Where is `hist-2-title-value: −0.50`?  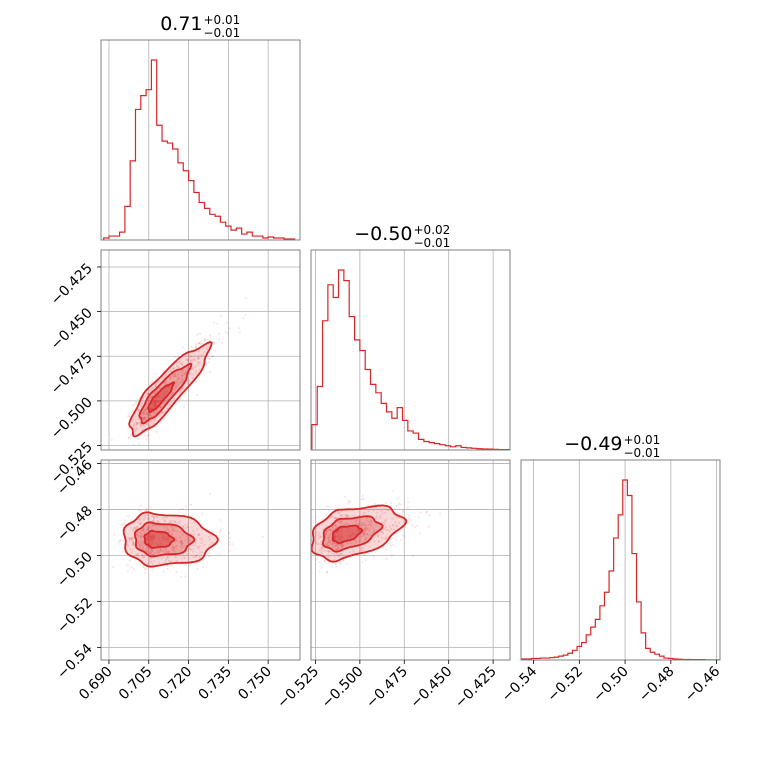 hist-2-title-value: −0.50 is located at coordinates (383, 234).